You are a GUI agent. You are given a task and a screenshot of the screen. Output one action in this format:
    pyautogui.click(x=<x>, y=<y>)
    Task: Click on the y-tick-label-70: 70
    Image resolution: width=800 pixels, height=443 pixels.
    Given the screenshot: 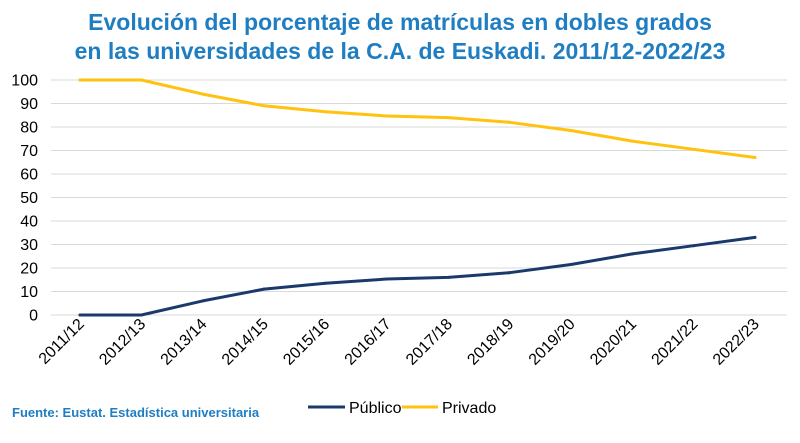 What is the action you would take?
    pyautogui.click(x=29, y=151)
    